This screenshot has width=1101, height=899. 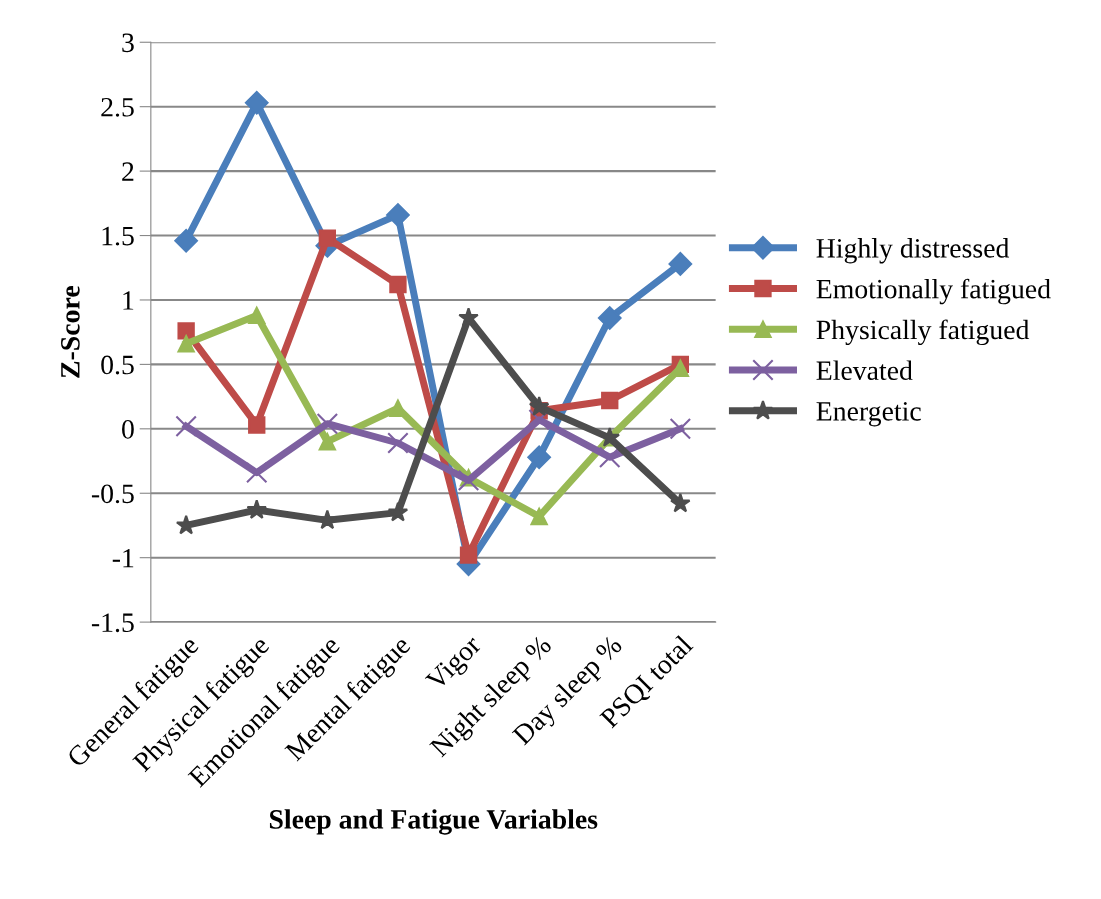 What do you see at coordinates (128, 43) in the screenshot?
I see `y-tick-label: 3` at bounding box center [128, 43].